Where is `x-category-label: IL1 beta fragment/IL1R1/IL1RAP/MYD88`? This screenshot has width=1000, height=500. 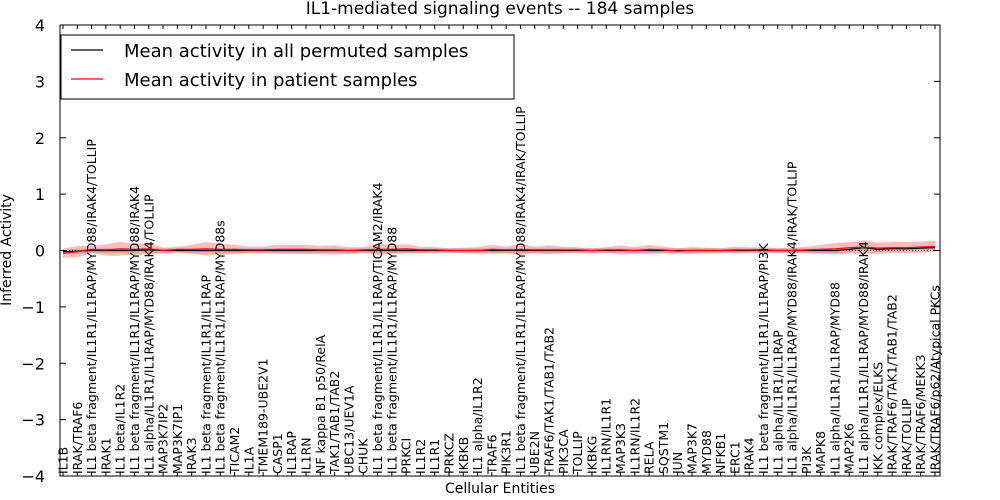
x-category-label: IL1 beta fragment/IL1R1/IL1RAP/MYD88 is located at coordinates (391, 350).